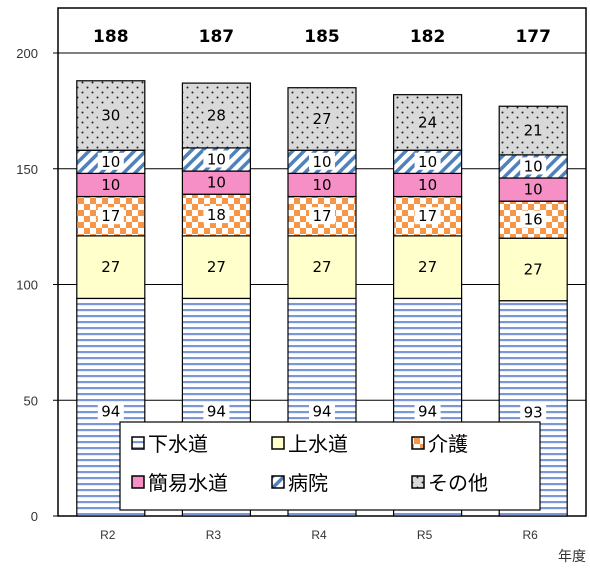  I want to click on data-label-R6-上水道: 27, so click(533, 269).